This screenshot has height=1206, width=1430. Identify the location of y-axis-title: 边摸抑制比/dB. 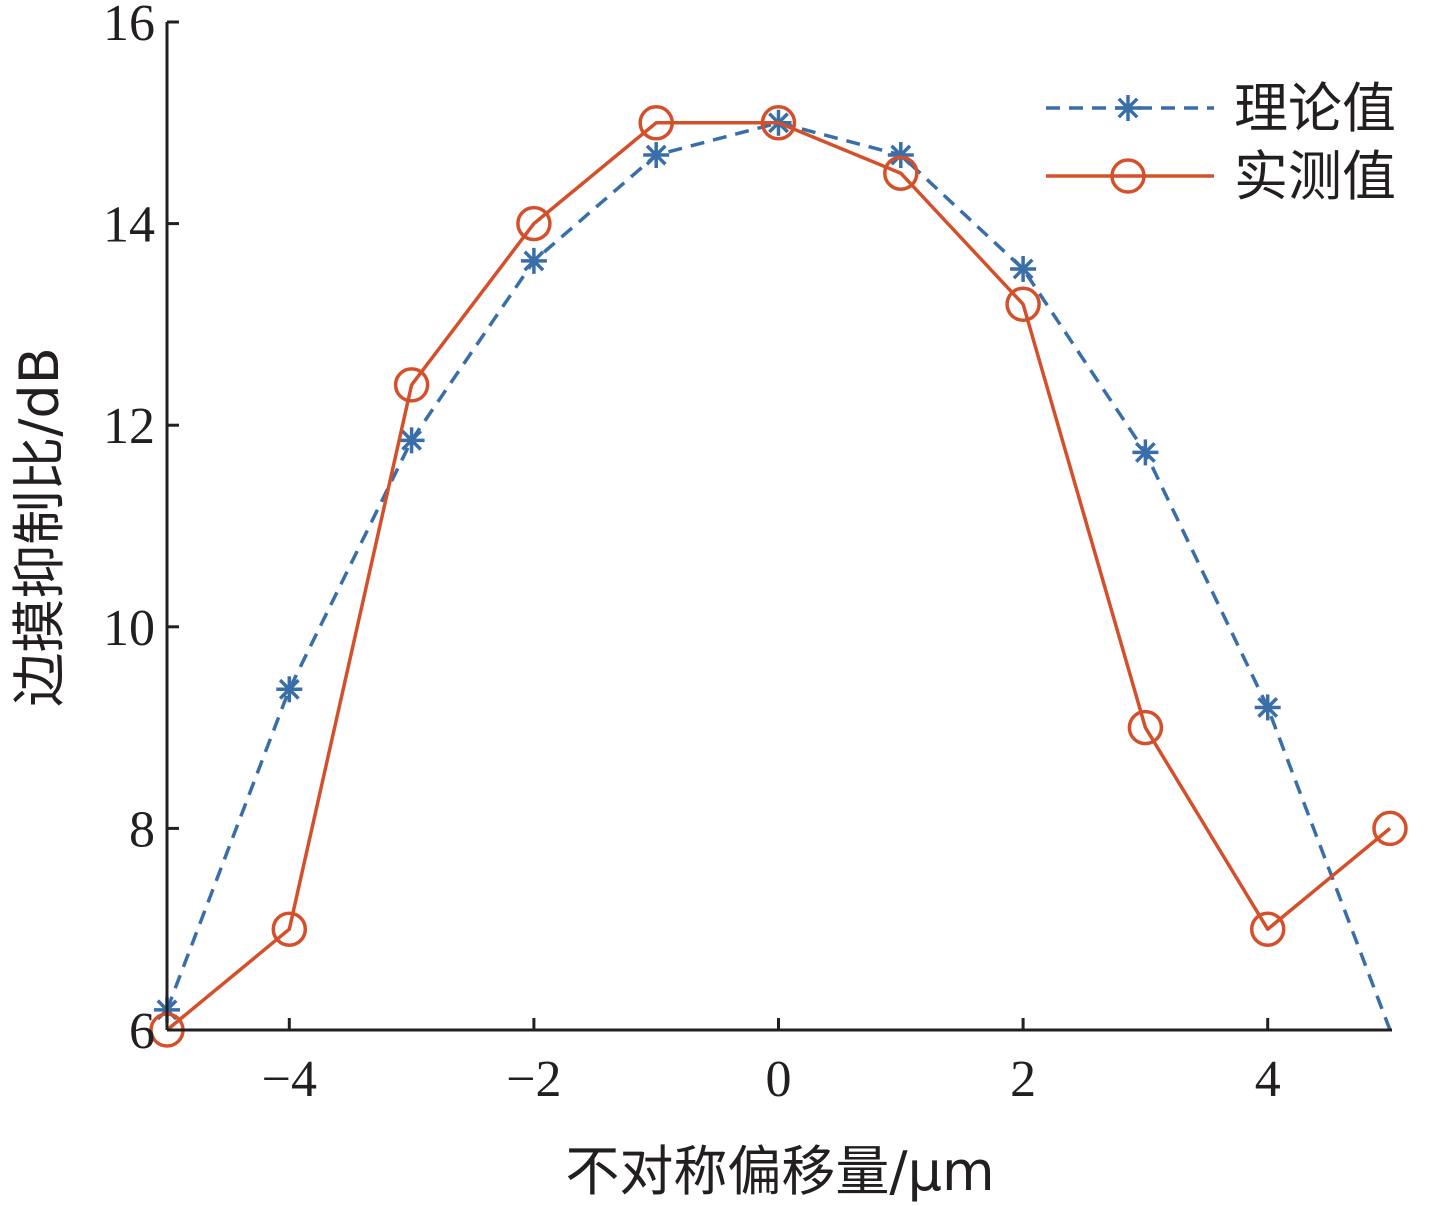
(39, 527).